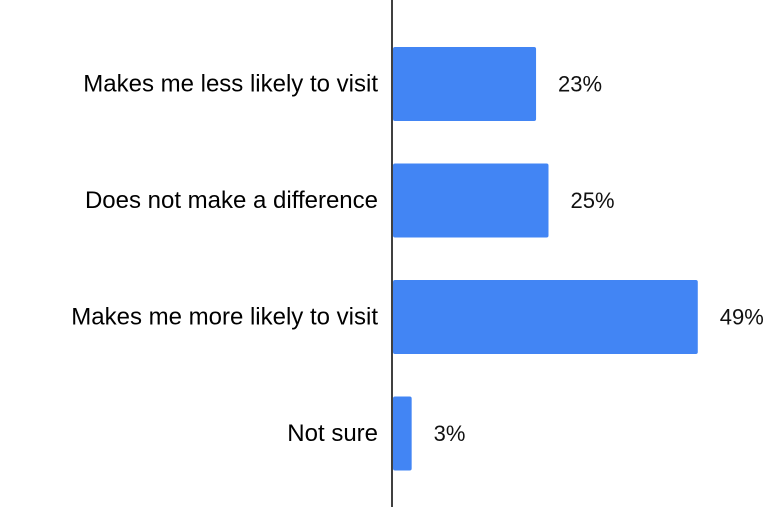 The image size is (777, 507). I want to click on category-label-2: Does not make a difference, so click(231, 200).